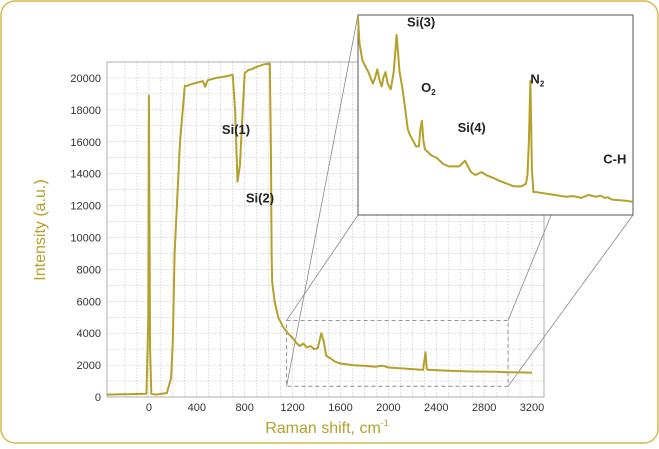 The image size is (659, 449). What do you see at coordinates (322, 267) in the screenshot?
I see `zoom-connector-inner` at bounding box center [322, 267].